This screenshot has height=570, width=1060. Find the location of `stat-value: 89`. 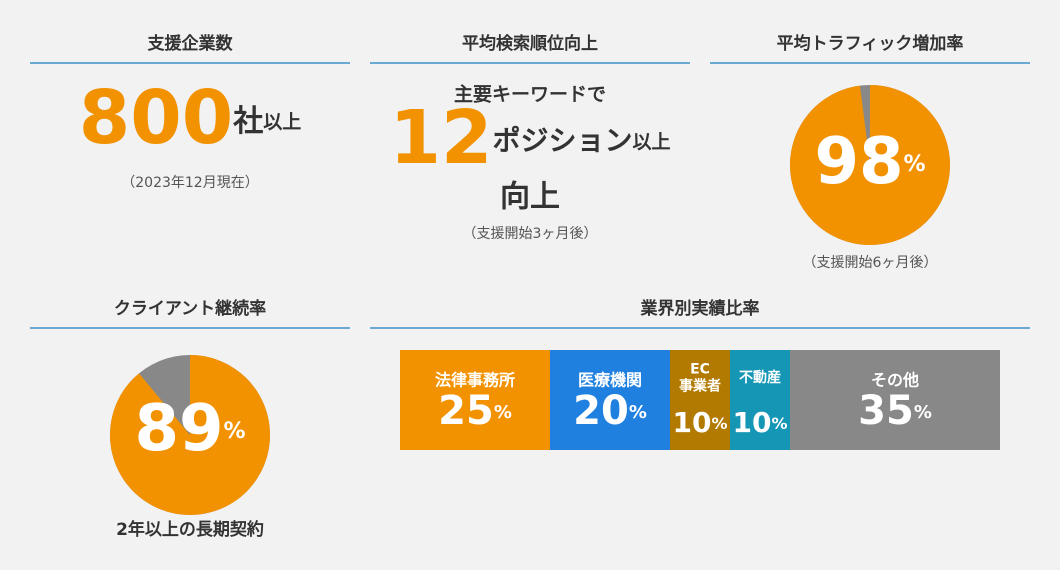

stat-value: 89 is located at coordinates (178, 429).